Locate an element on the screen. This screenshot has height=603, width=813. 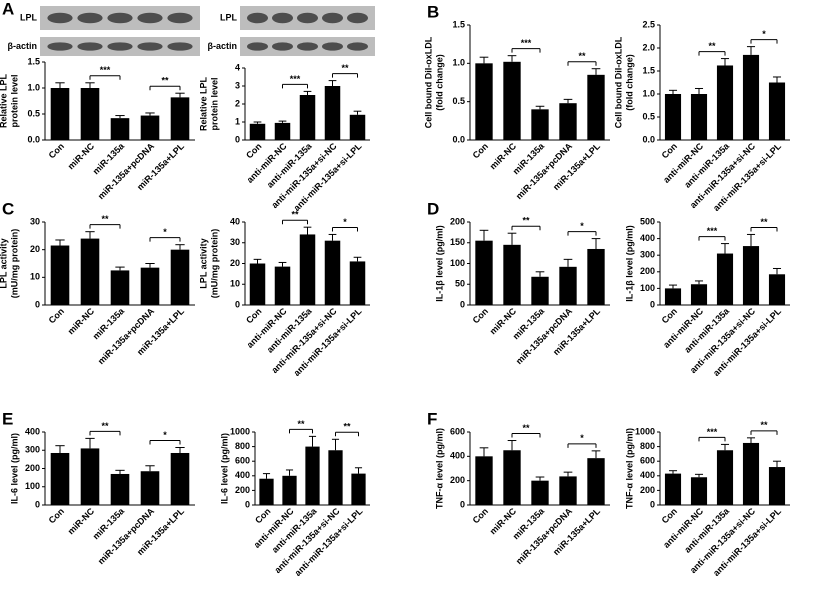
y-tick-label: 20 is located at coordinates (235, 263).